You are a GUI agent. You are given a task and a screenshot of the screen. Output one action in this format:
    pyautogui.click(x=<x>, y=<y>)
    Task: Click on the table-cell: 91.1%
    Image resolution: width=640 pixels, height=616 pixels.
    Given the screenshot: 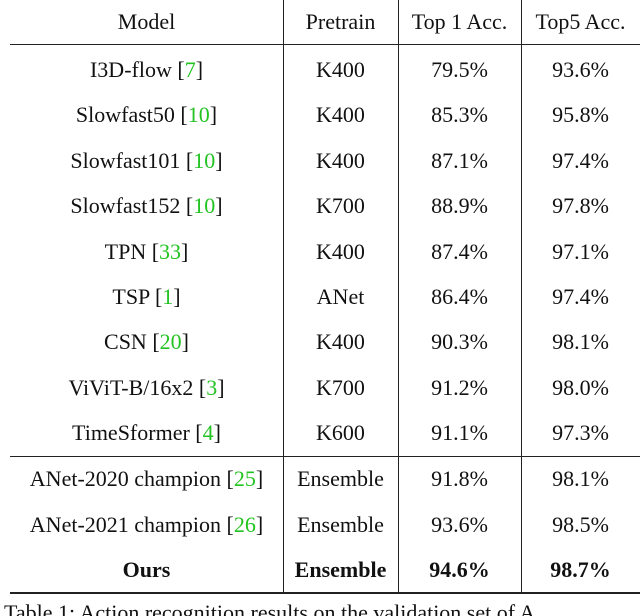 What is the action you would take?
    pyautogui.click(x=459, y=433)
    